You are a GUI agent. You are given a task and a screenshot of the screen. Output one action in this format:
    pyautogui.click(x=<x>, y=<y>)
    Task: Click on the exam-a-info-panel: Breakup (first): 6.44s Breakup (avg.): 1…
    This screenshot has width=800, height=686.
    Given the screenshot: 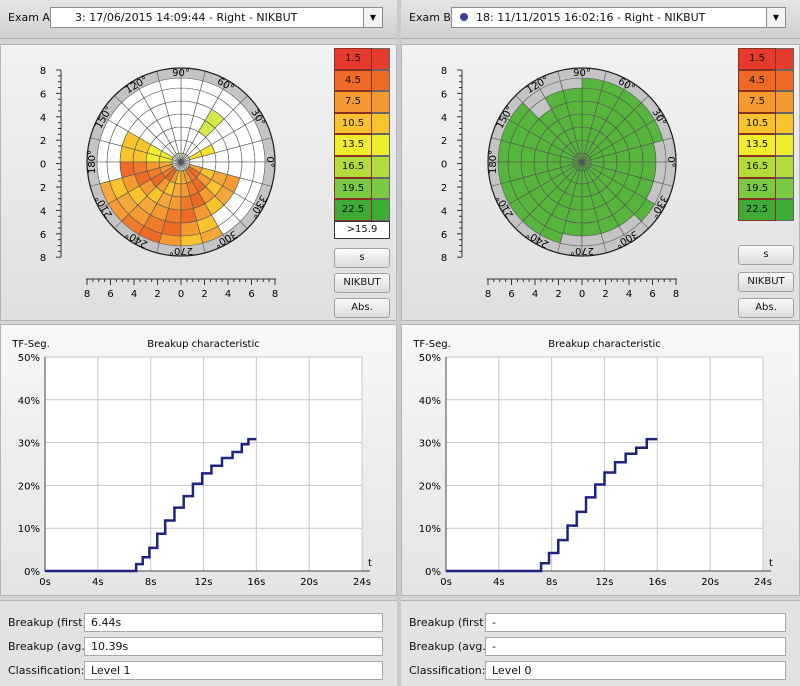 What is the action you would take?
    pyautogui.click(x=198, y=643)
    